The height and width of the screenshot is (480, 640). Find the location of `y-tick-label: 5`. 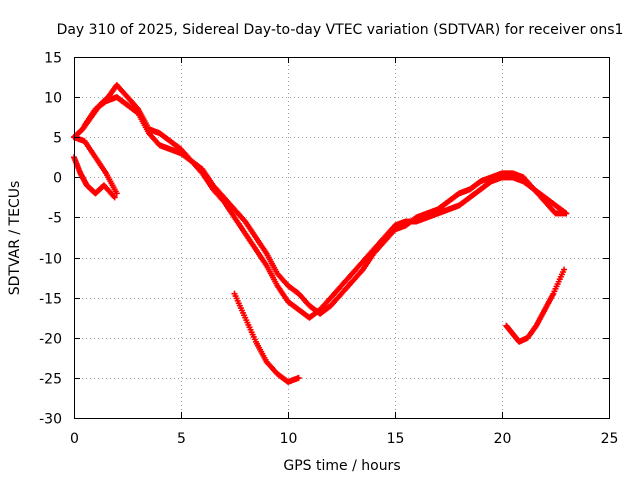

y-tick-label: 5 is located at coordinates (57, 139).